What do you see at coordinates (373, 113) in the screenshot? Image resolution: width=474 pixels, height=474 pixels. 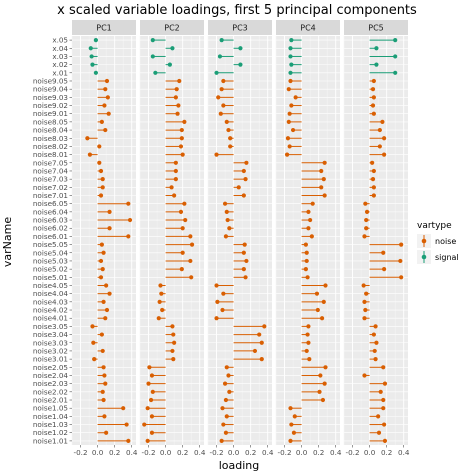 I see `point-PC5-noise9.01` at bounding box center [373, 113].